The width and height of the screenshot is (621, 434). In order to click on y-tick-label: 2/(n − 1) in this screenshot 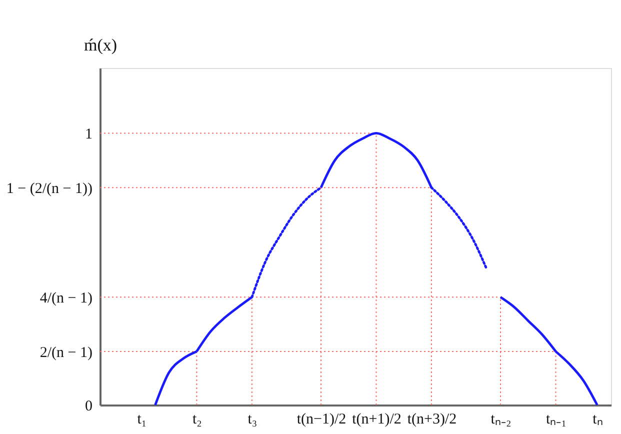, I will do `click(66, 352)`.